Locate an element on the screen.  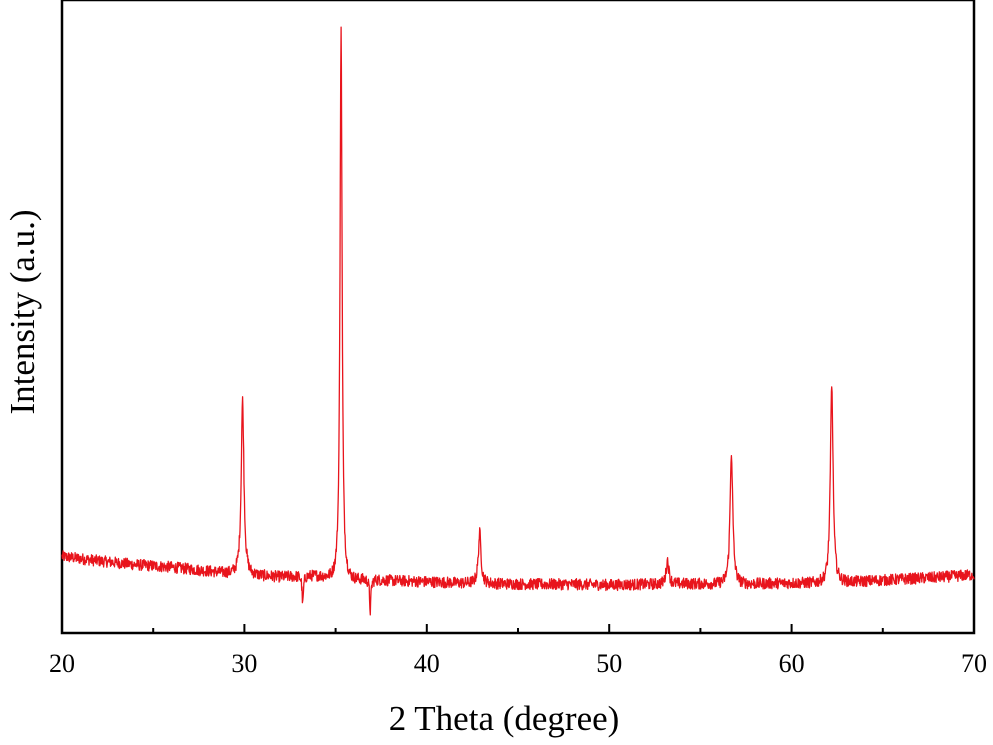
x-tick-label: 40 is located at coordinates (427, 663).